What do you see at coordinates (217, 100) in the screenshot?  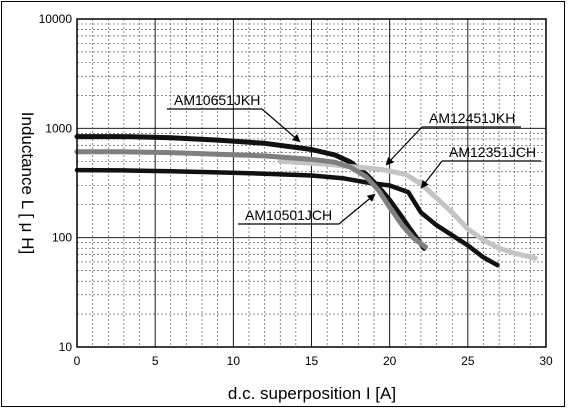 I see `callout-label-am10651jkh: AM10651JKH` at bounding box center [217, 100].